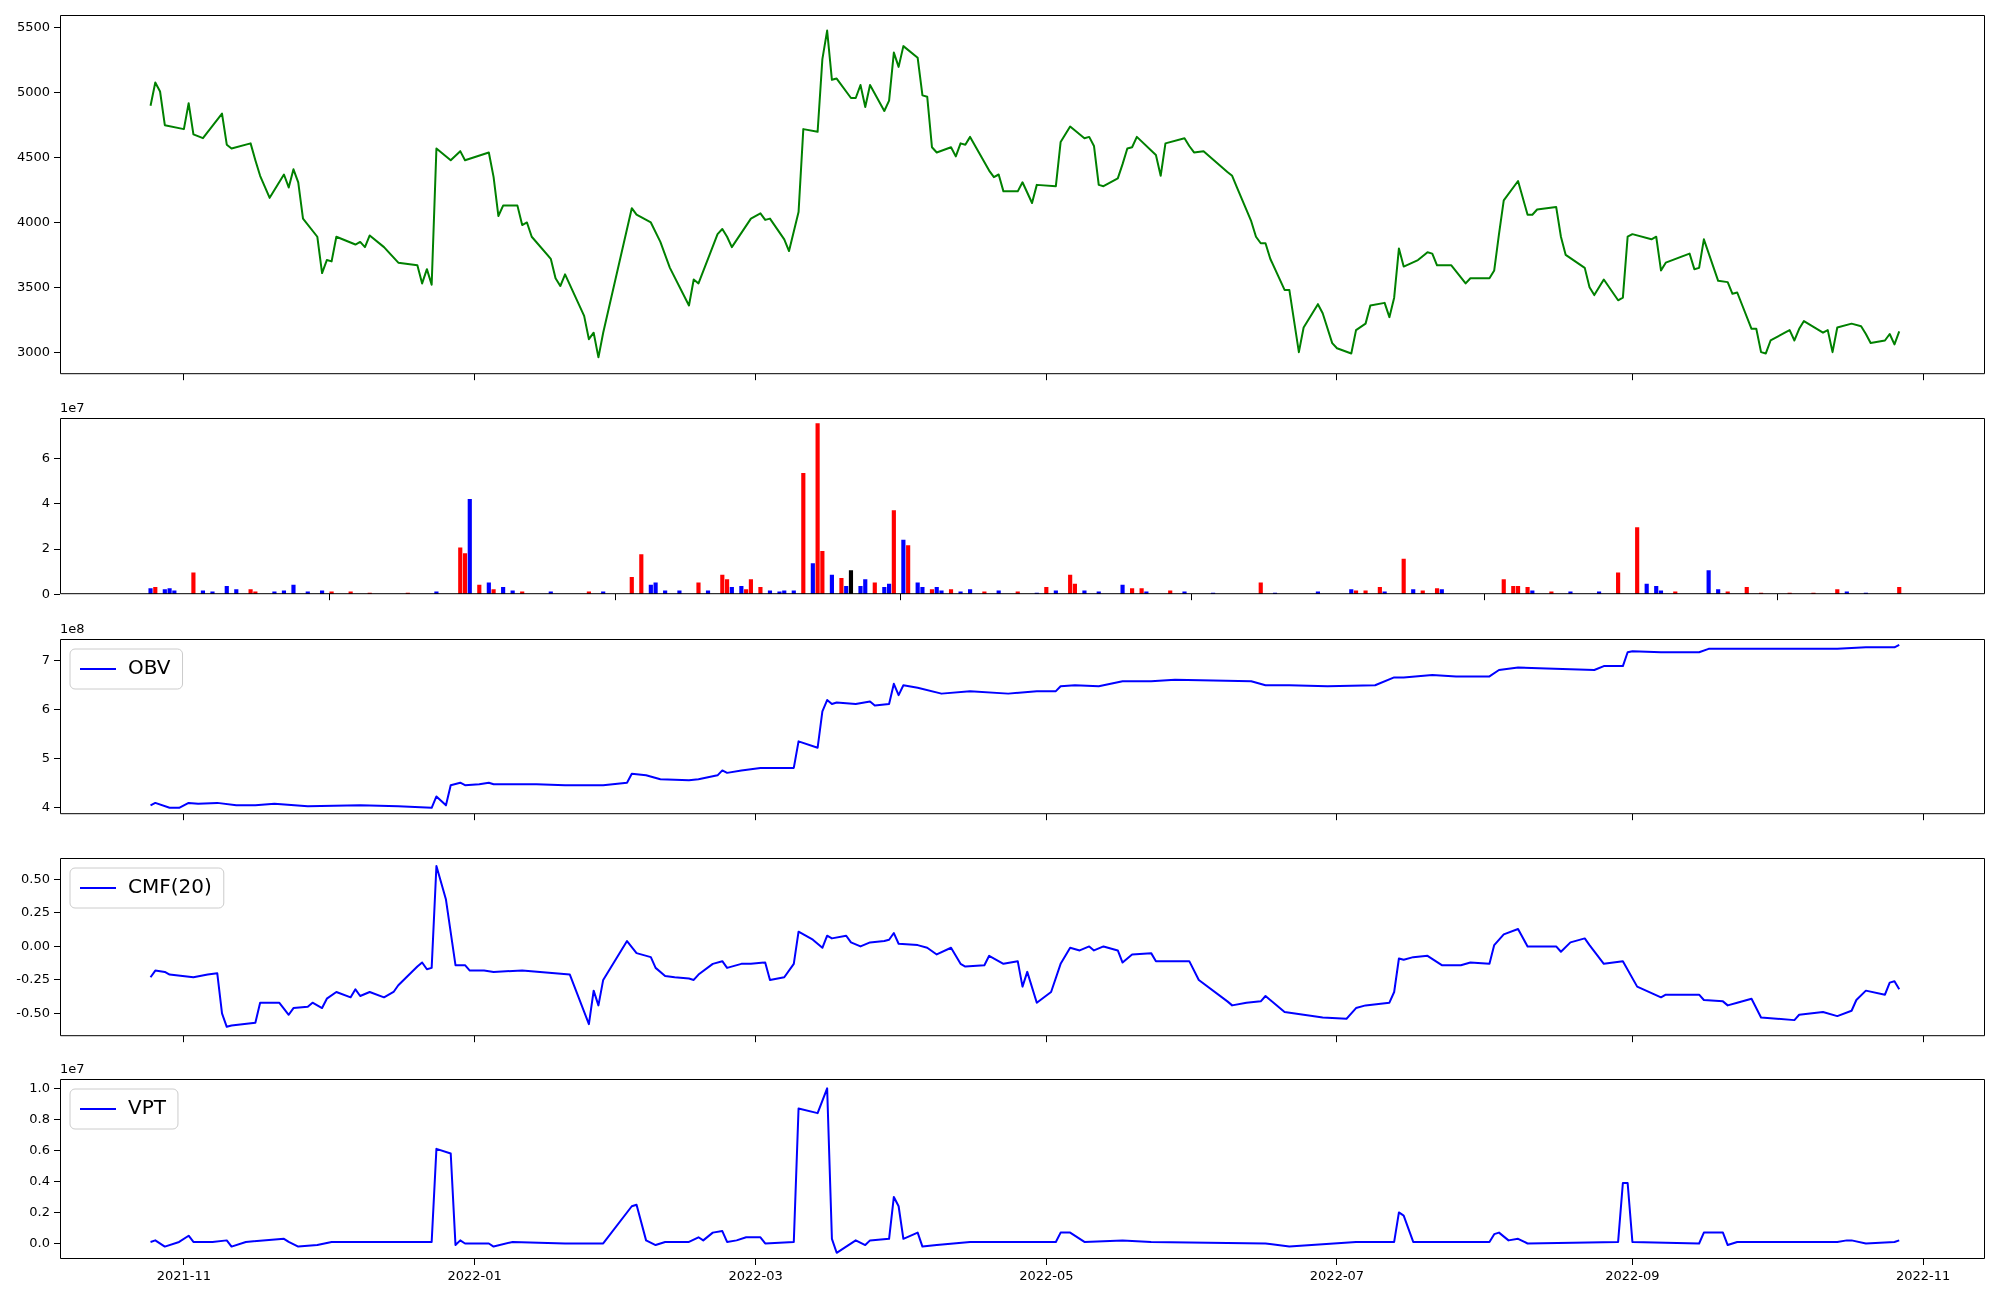 The height and width of the screenshot is (1300, 2000). Describe the element at coordinates (39, 1118) in the screenshot. I see `y-tick-label: 0.8` at that location.